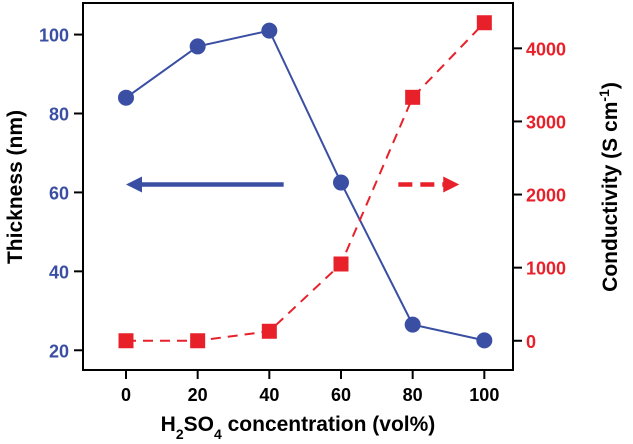  Describe the element at coordinates (126, 395) in the screenshot. I see `x-tick-label: 0` at that location.